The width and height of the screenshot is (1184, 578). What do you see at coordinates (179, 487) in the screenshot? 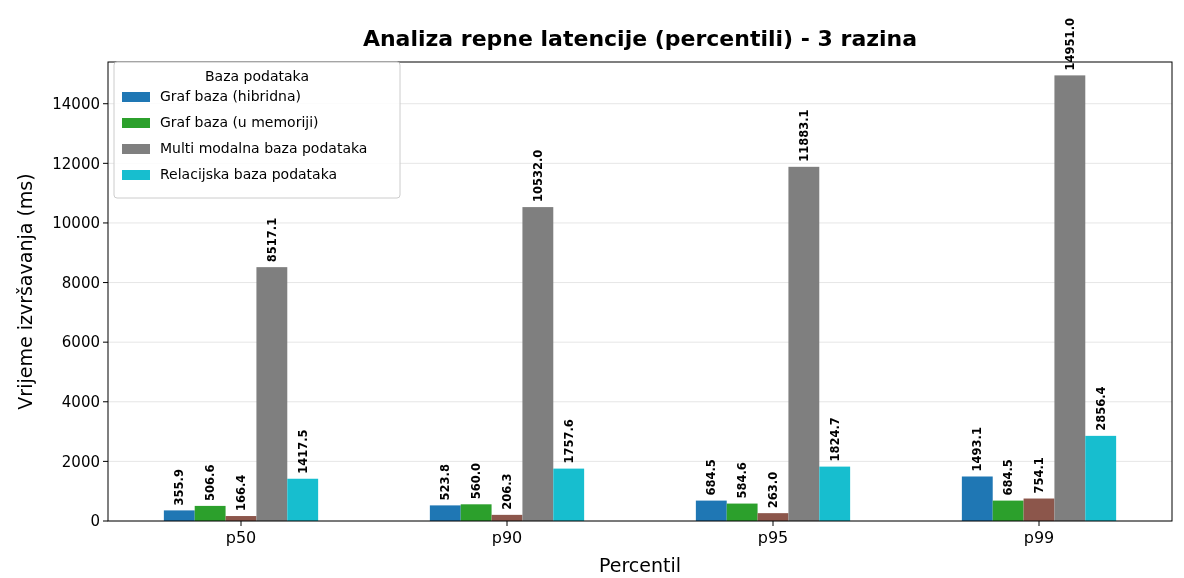
I see `data-label: 355.9` at bounding box center [179, 487].